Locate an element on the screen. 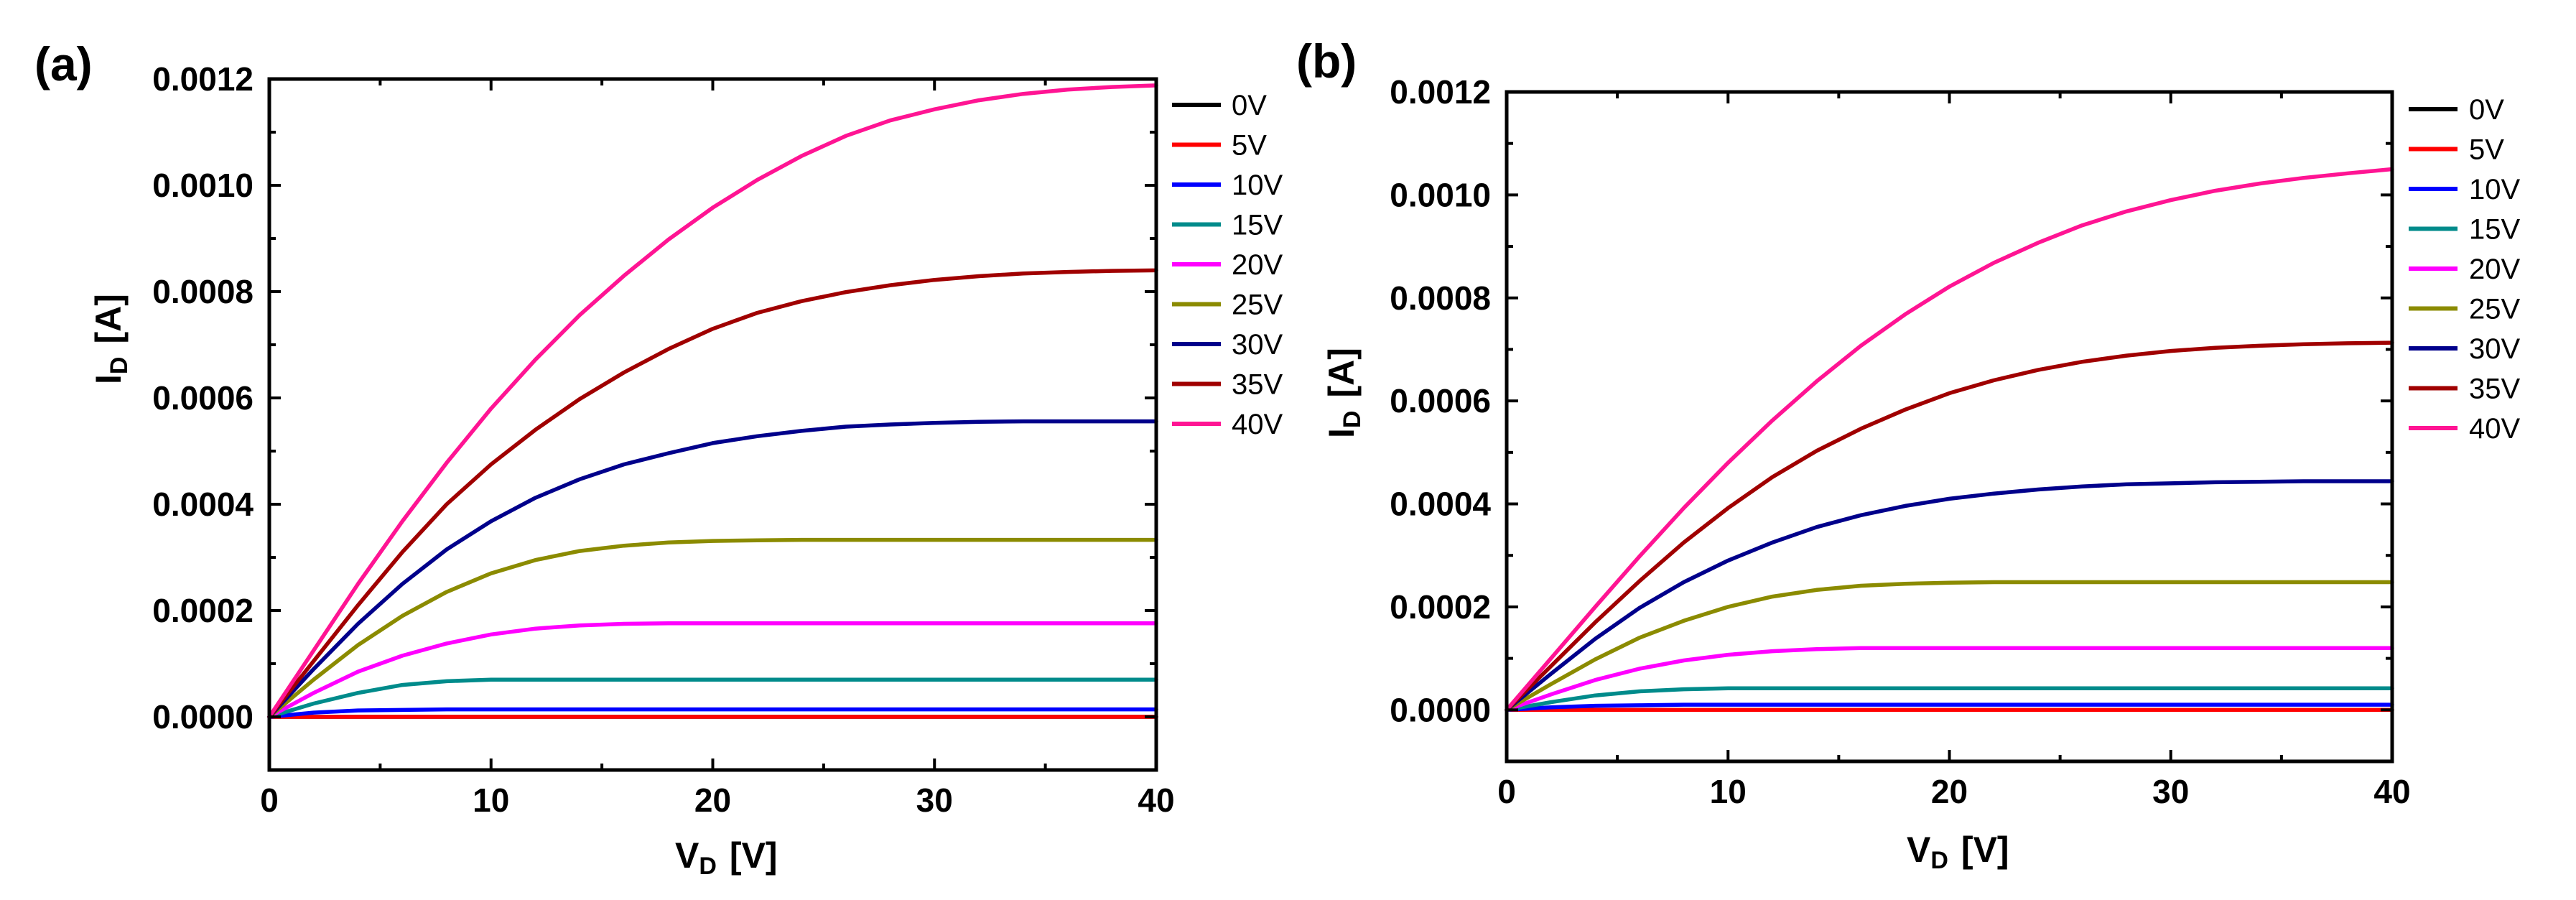  panel-label: (b) is located at coordinates (1326, 61).